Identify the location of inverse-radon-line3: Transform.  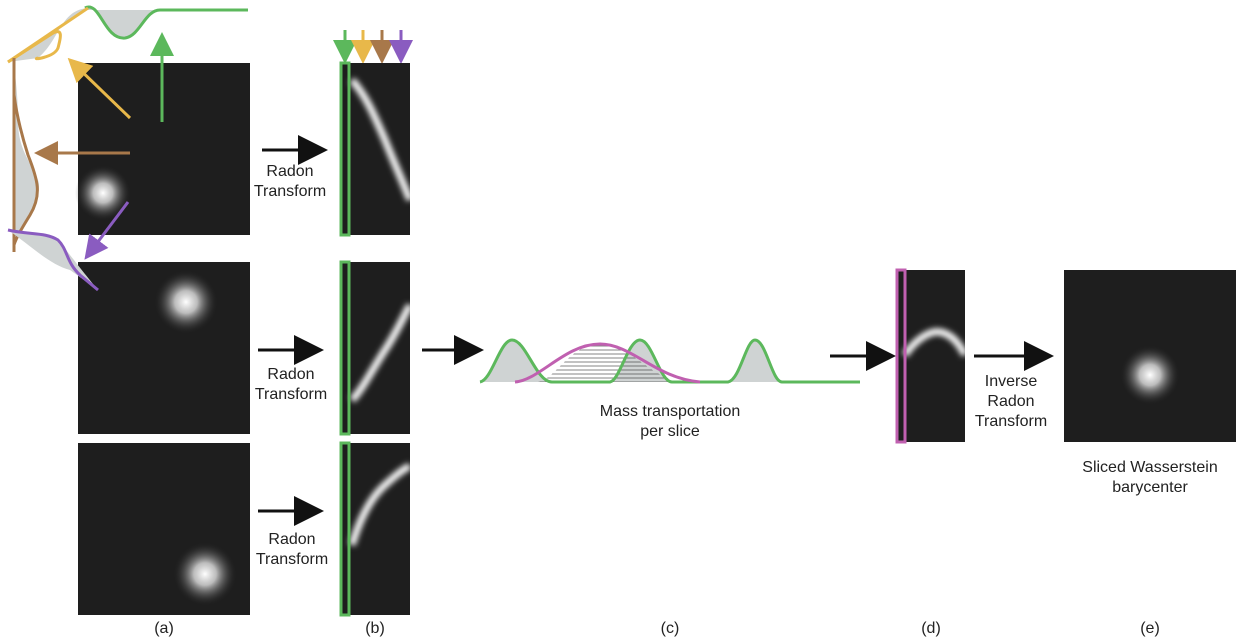
(1011, 421).